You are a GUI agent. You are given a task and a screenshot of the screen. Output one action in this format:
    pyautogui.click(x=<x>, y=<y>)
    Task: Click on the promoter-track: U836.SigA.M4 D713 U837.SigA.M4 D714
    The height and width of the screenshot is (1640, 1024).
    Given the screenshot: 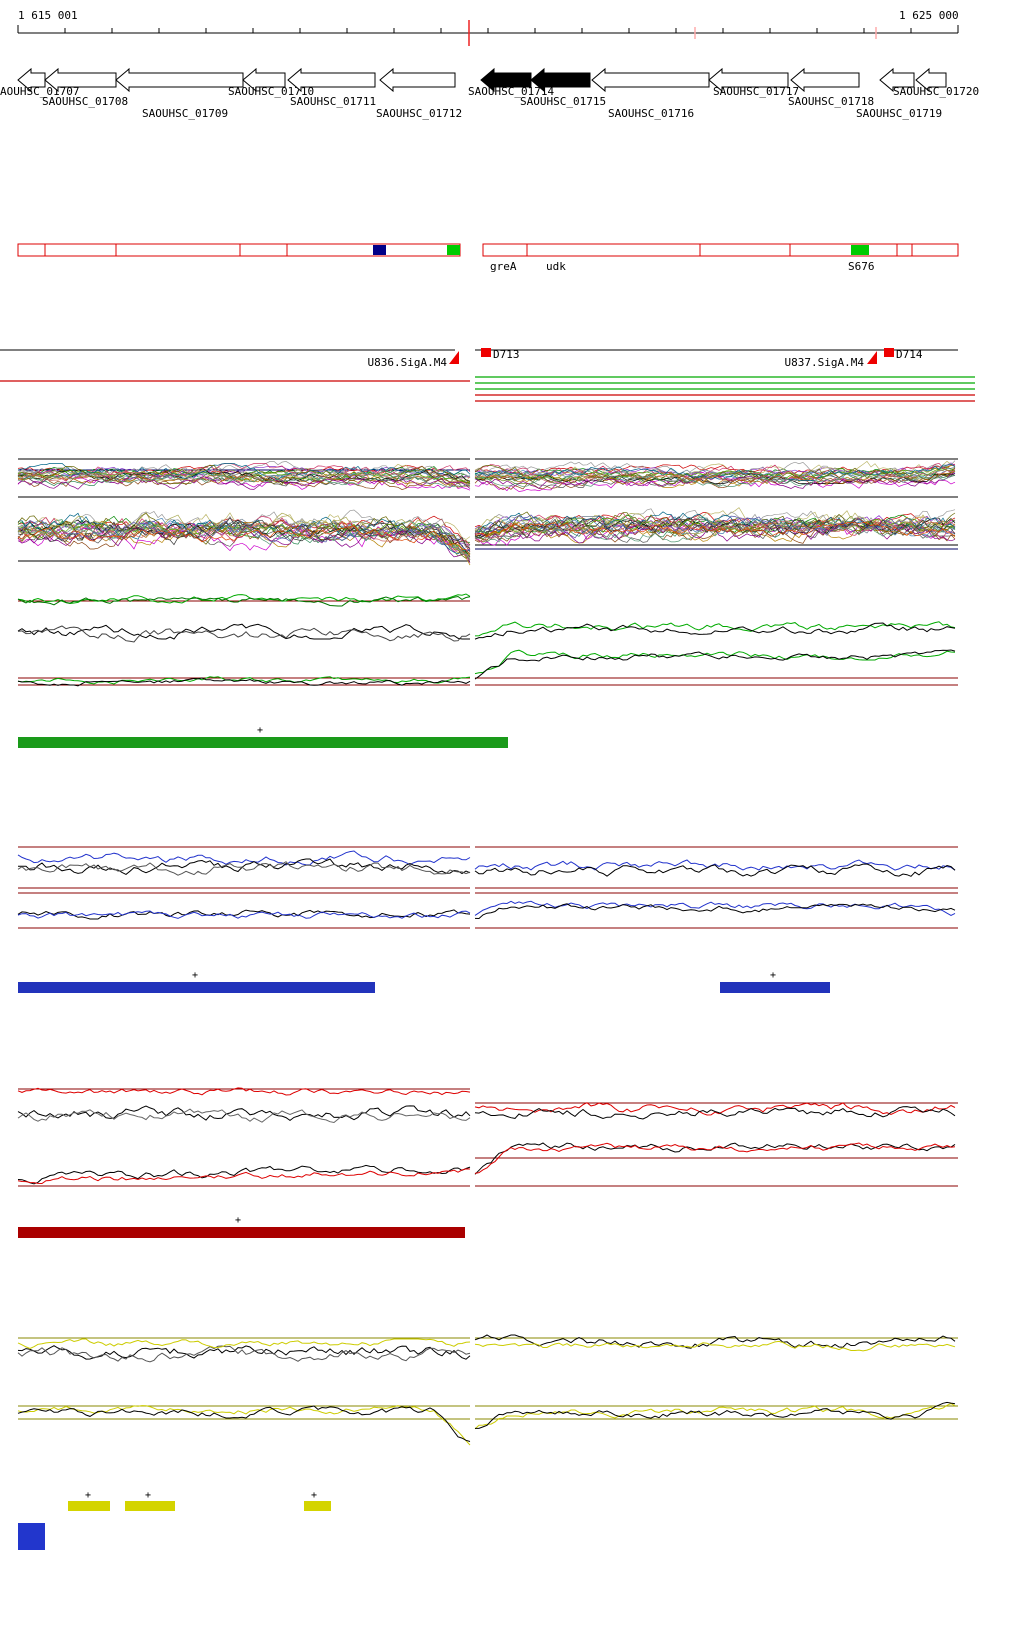 What is the action you would take?
    pyautogui.click(x=479, y=358)
    